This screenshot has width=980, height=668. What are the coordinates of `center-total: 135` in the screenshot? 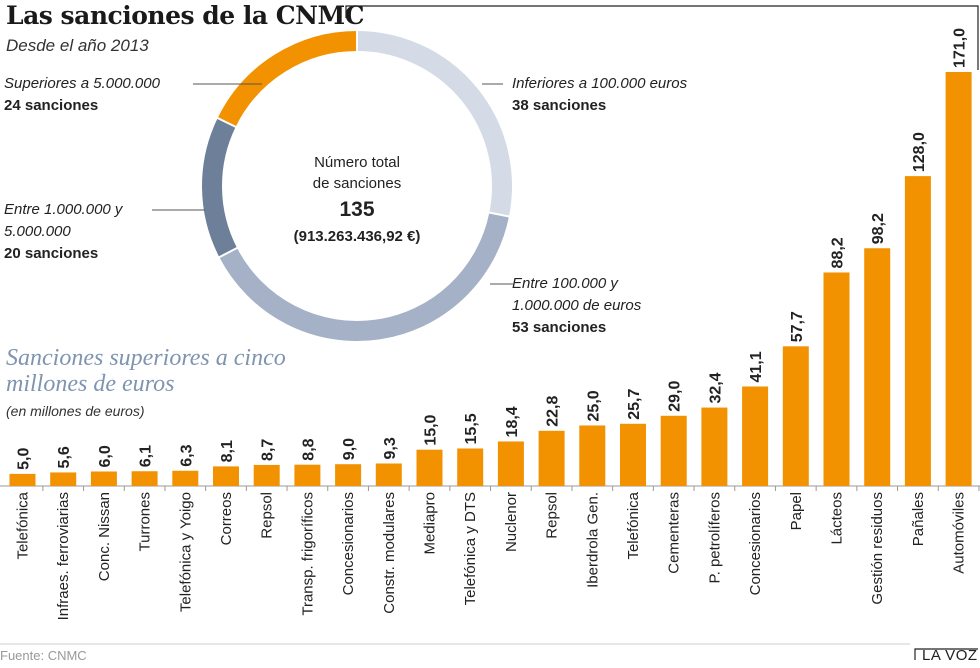 It's located at (357, 209).